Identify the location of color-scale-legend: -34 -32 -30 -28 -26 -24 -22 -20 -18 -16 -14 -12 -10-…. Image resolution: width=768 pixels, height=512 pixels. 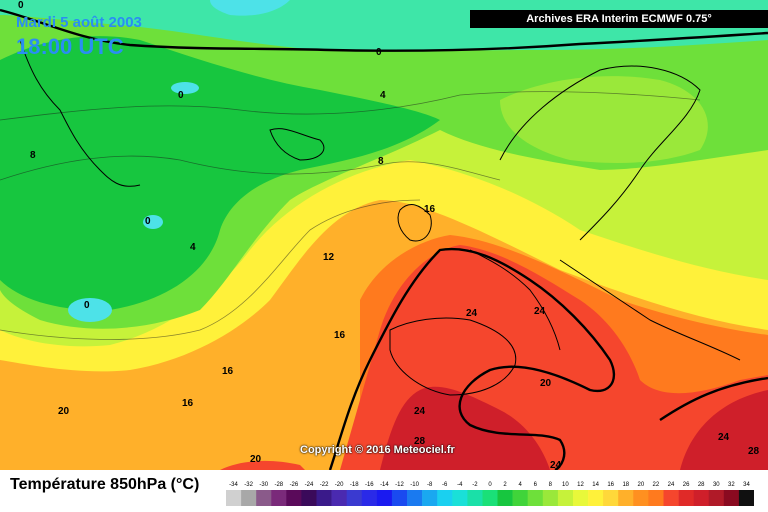
(490, 494).